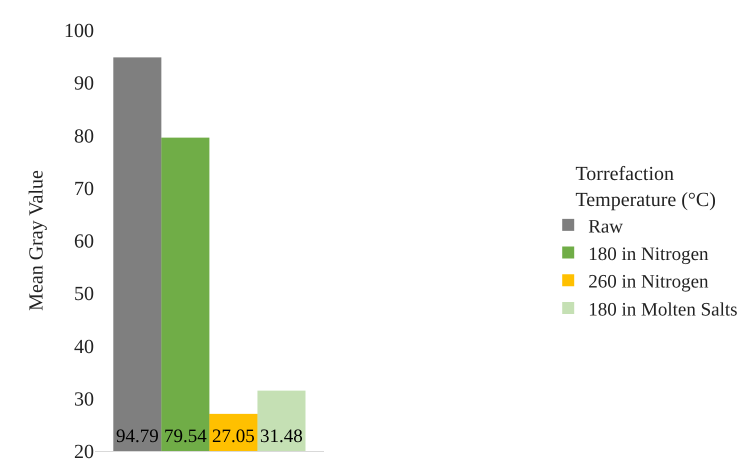  Describe the element at coordinates (84, 347) in the screenshot. I see `y-tick-label: 40` at that location.